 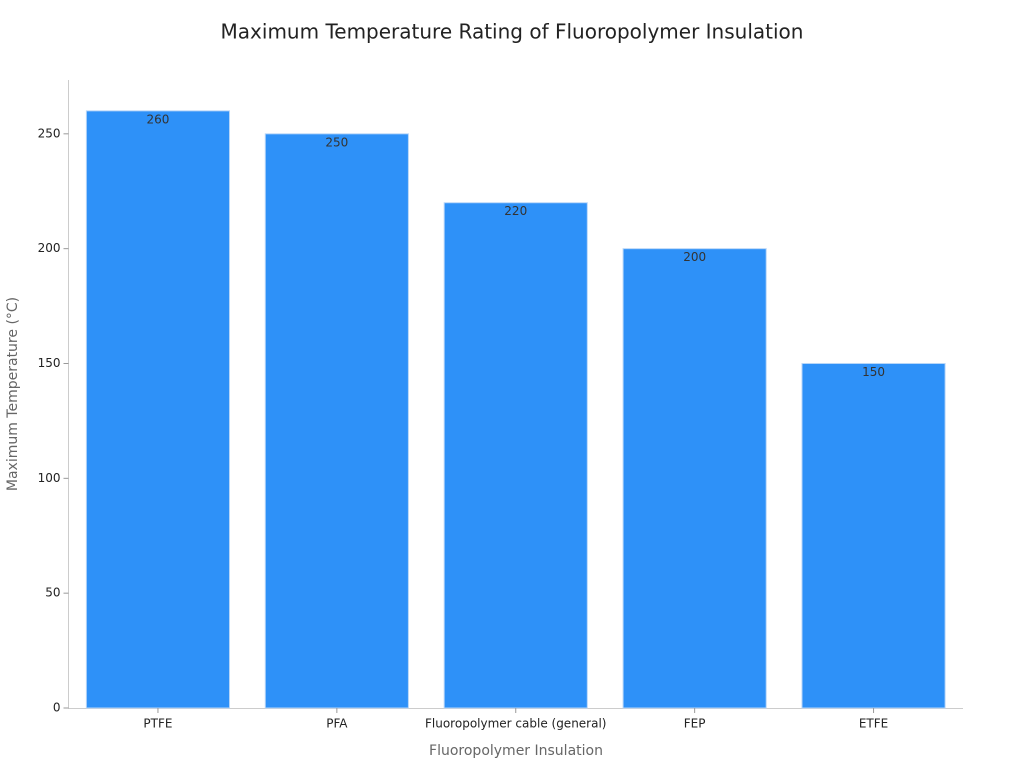 What do you see at coordinates (873, 372) in the screenshot?
I see `value-label: 150` at bounding box center [873, 372].